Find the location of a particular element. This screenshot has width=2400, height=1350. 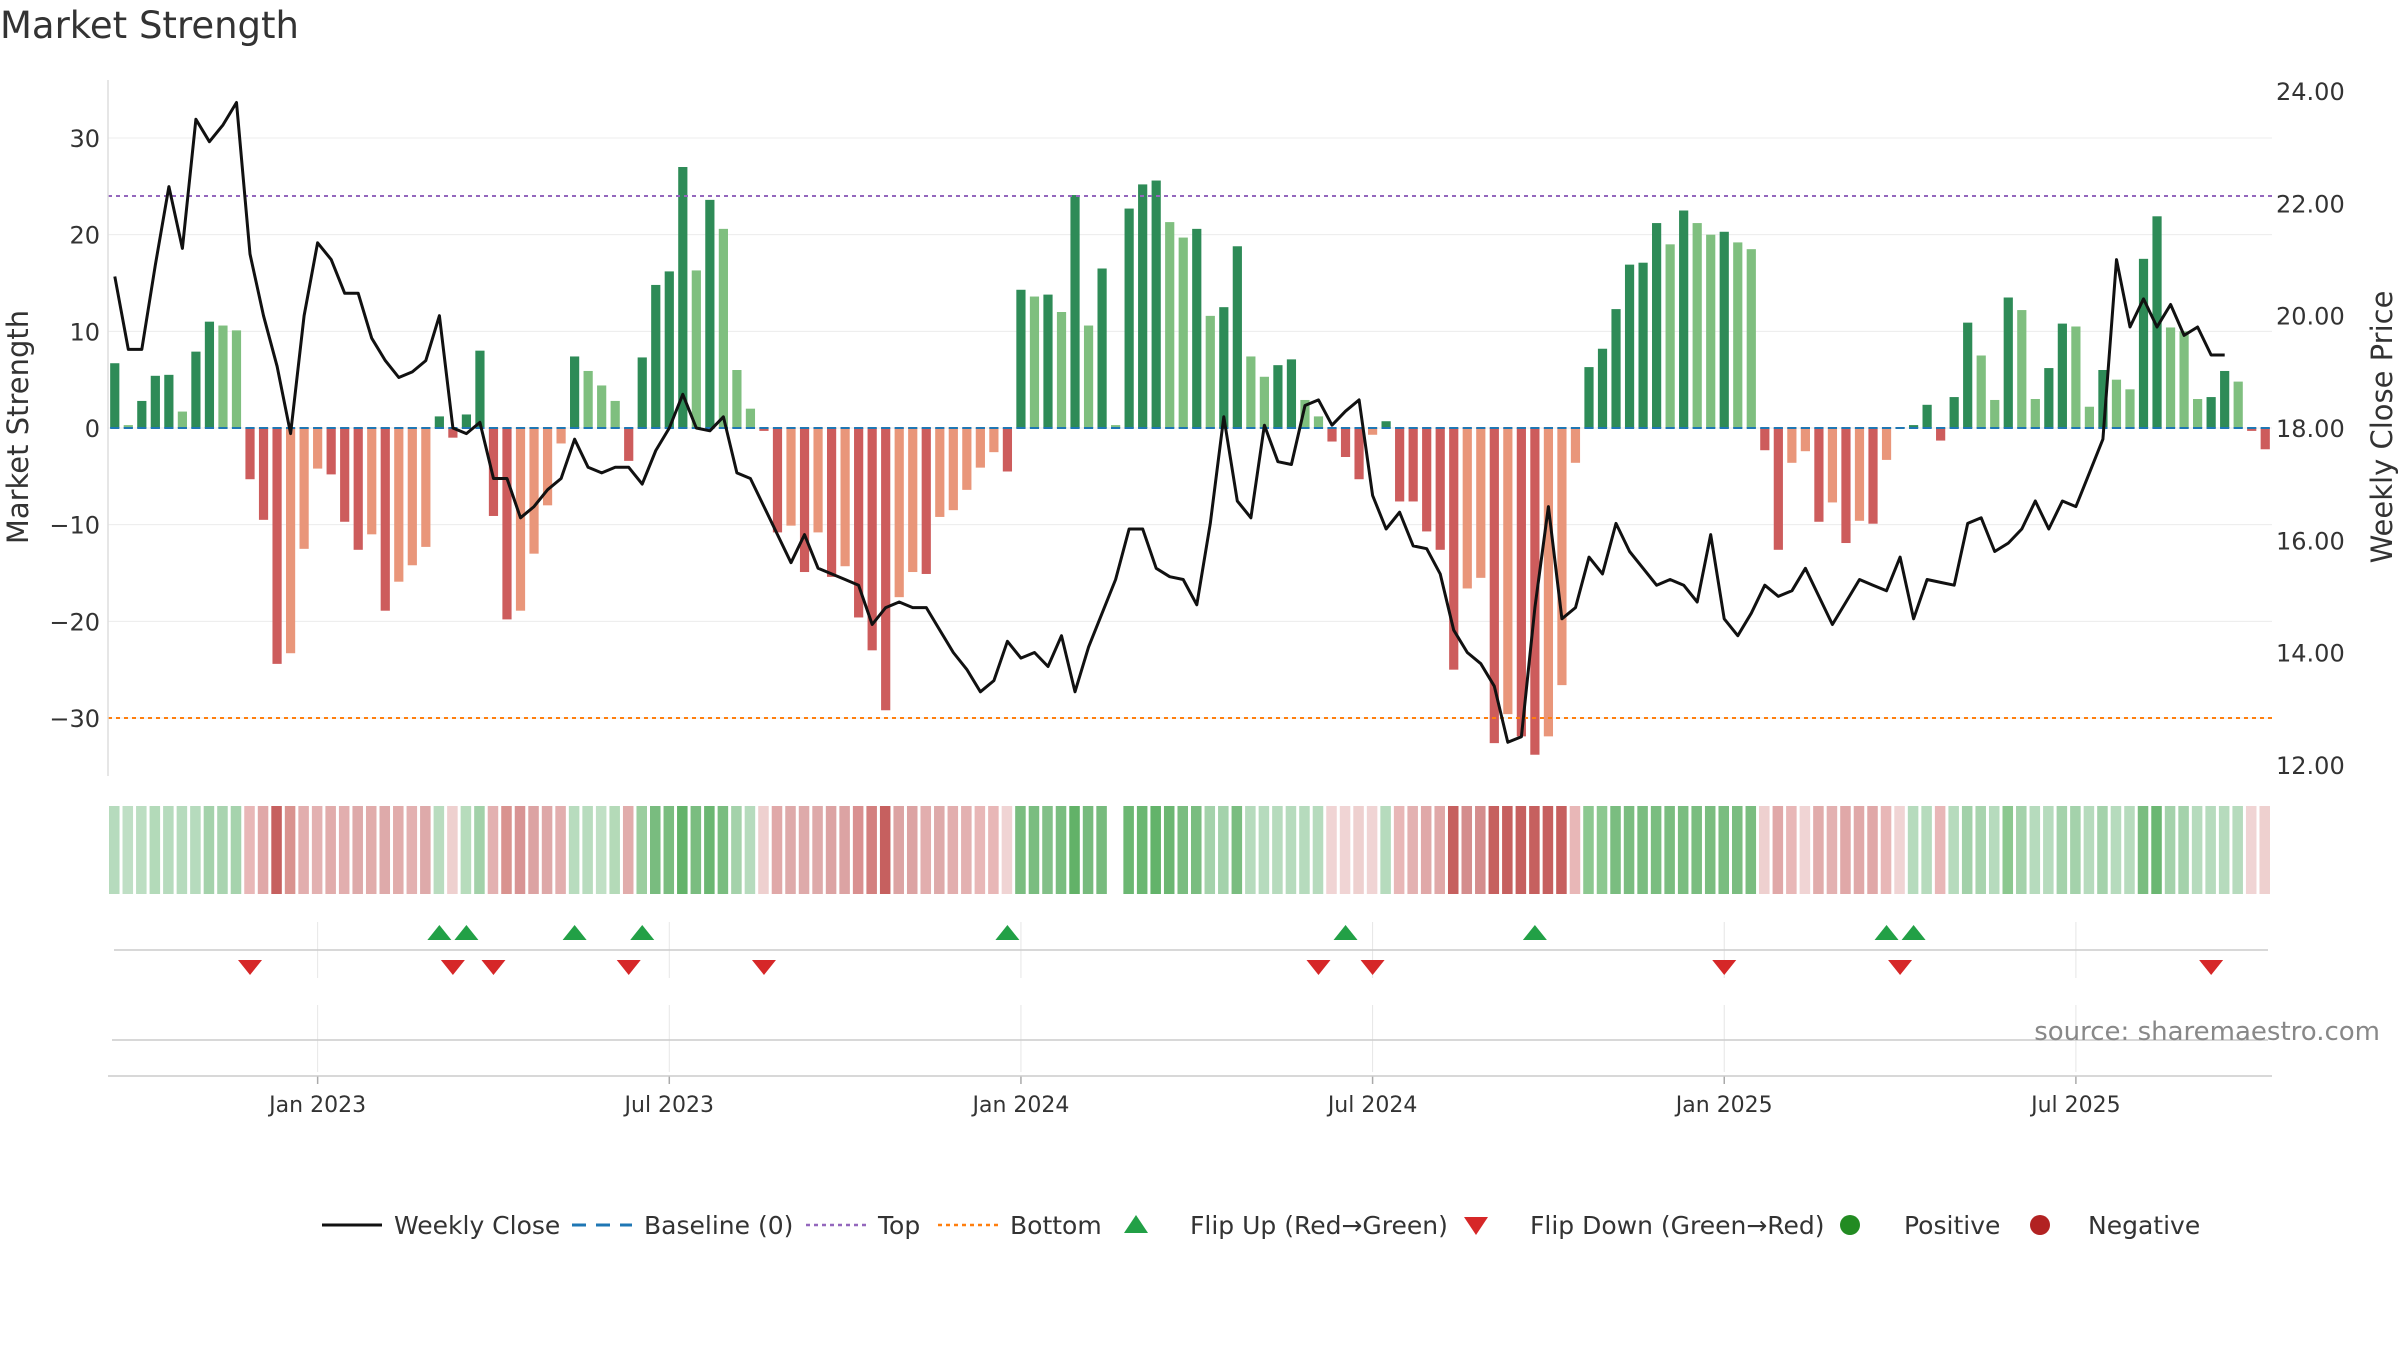

y-tick-label-right: 20.00 is located at coordinates (2310, 317).